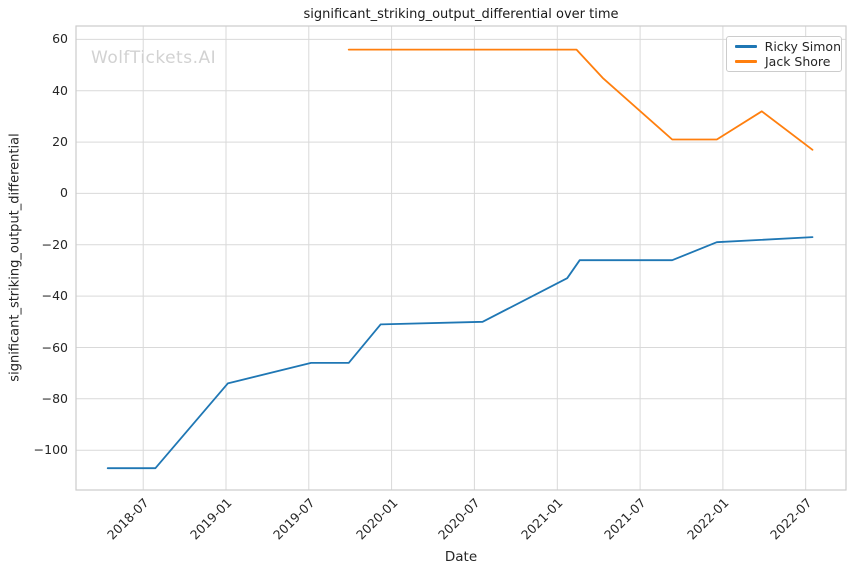  Describe the element at coordinates (54, 398) in the screenshot. I see `y-tick-label: −80` at that location.